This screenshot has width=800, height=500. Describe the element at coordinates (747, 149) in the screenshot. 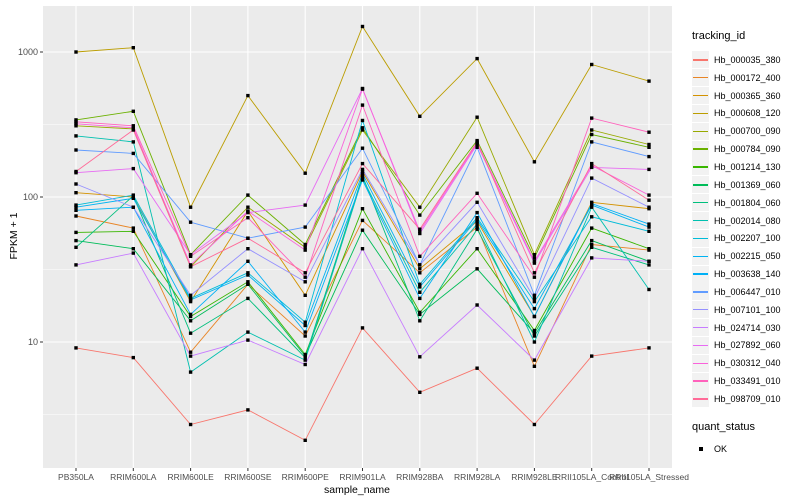

I see `legend-item-label: Hb_000784_090` at that location.